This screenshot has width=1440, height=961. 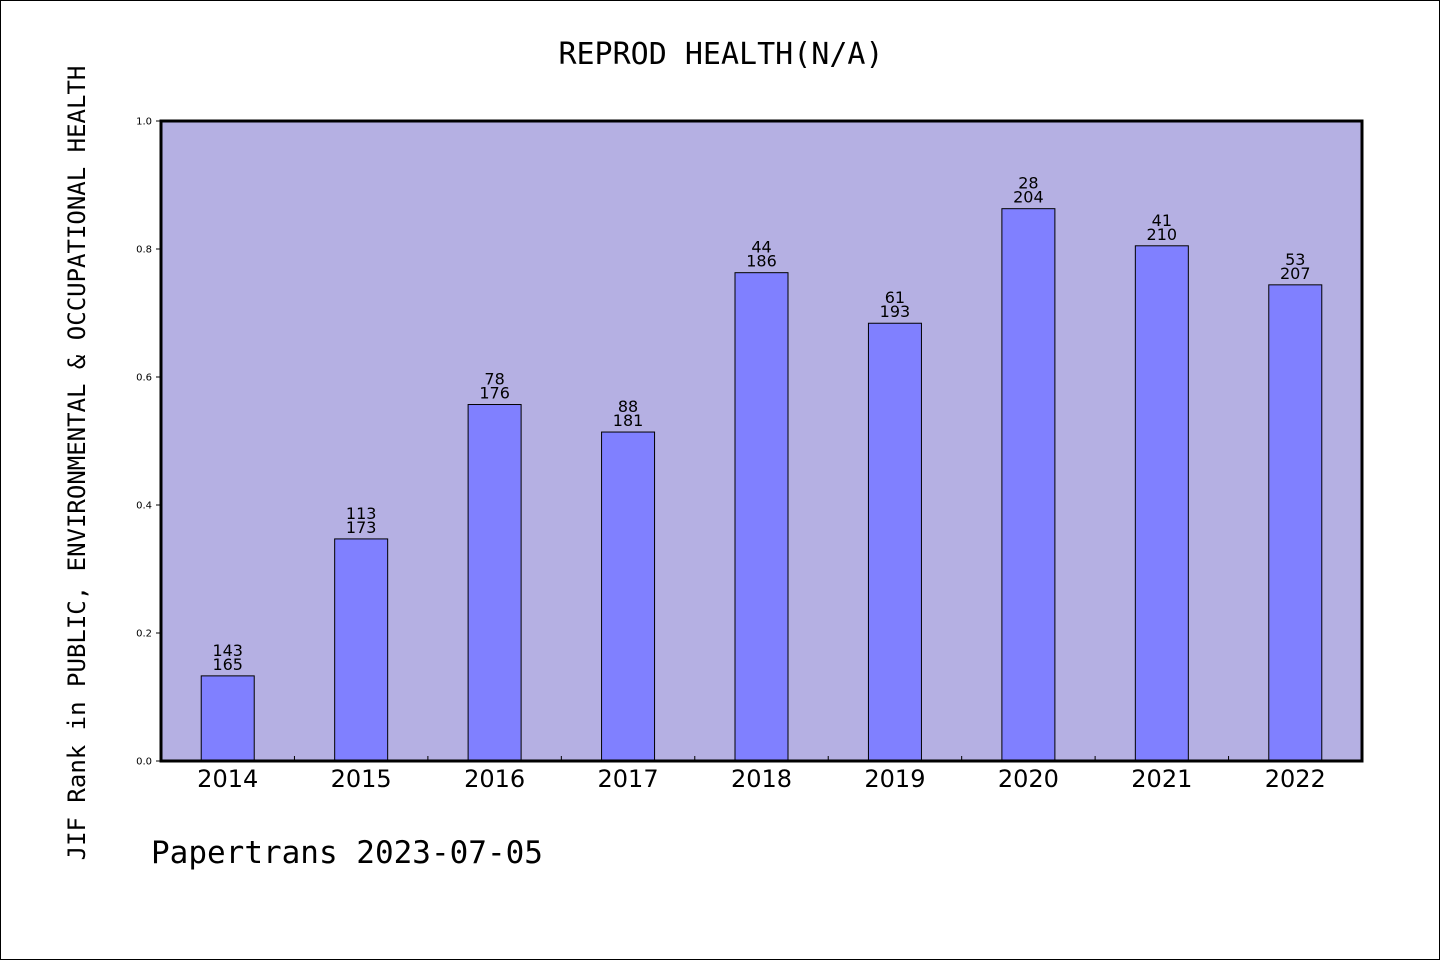 I want to click on x-tick-label: 2014, so click(x=227, y=779).